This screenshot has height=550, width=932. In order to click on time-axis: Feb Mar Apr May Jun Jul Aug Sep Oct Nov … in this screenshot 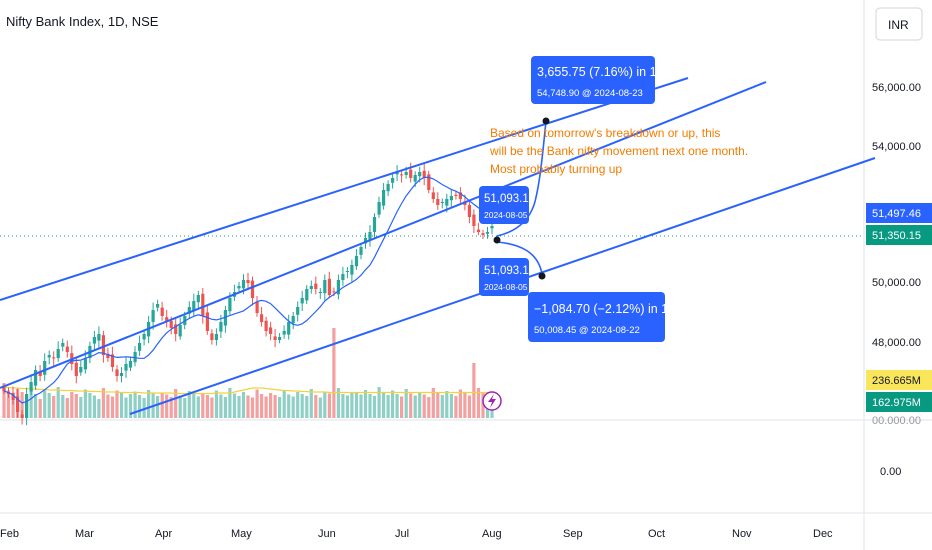, I will do `click(416, 534)`.